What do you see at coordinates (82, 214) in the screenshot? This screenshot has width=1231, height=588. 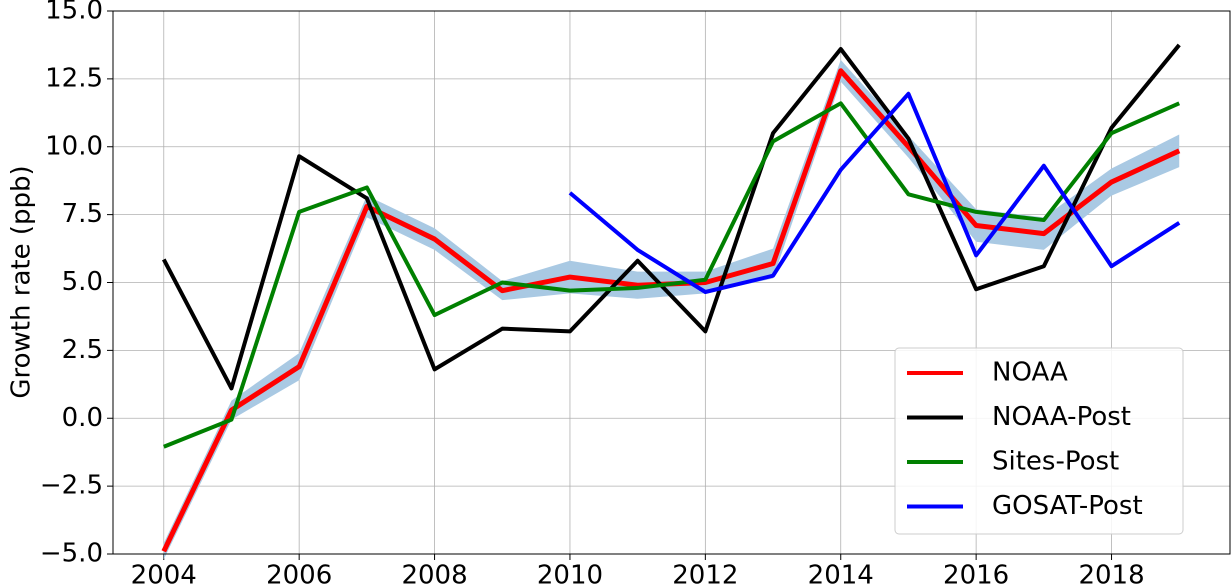 I see `y-tick-label: 7.5` at bounding box center [82, 214].